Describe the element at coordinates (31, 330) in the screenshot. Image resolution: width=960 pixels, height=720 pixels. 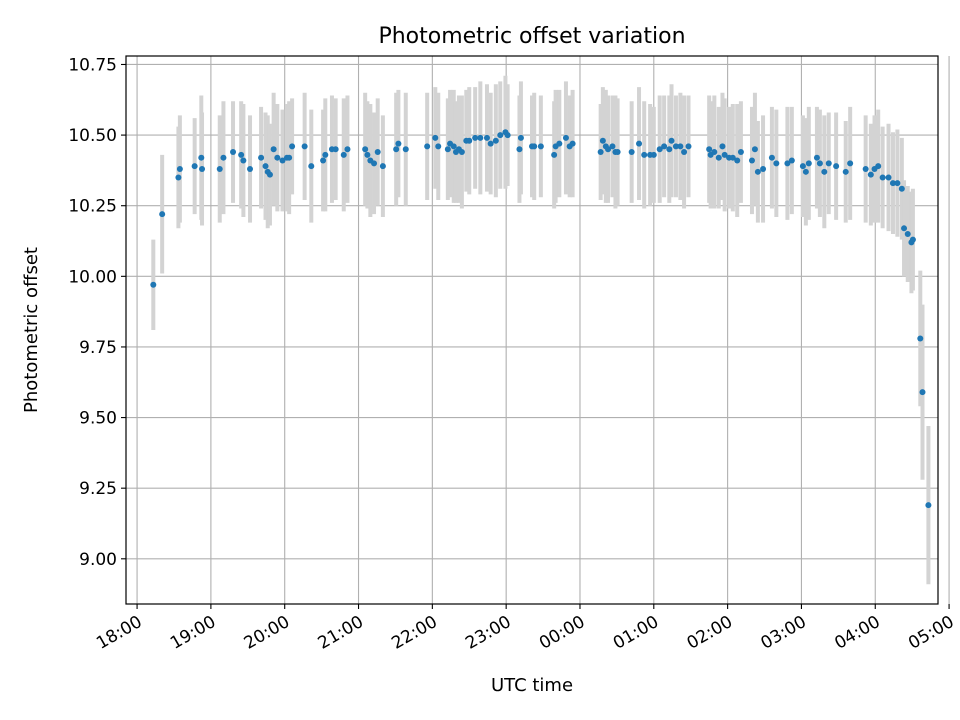
I see `y-axis-label: Photometric offset` at that location.